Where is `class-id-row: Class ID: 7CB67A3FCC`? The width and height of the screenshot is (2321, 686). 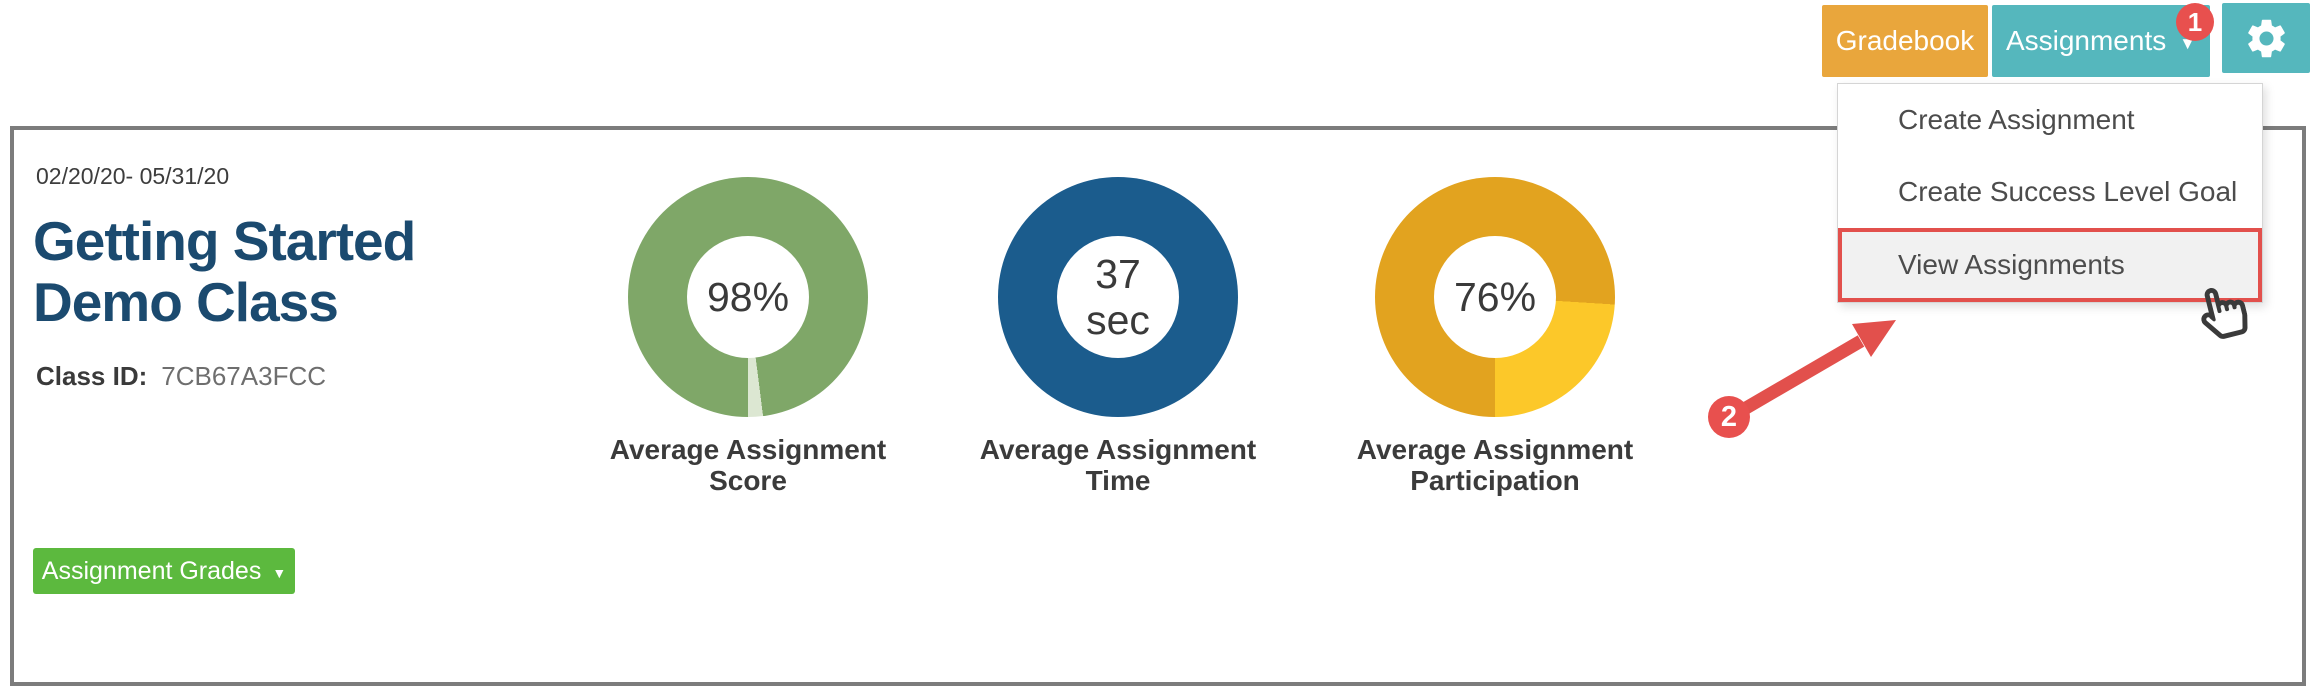
class-id-row: Class ID: 7CB67A3FCC is located at coordinates (181, 376).